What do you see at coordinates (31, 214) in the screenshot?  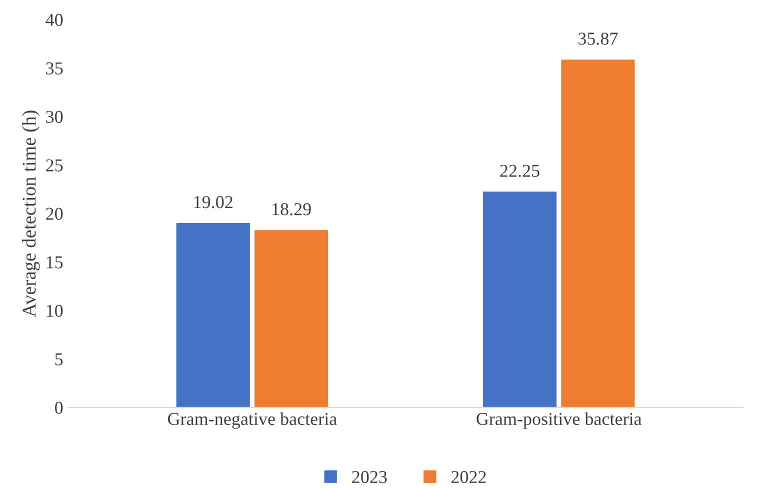 I see `y-axis-title: Average detection time (h)` at bounding box center [31, 214].